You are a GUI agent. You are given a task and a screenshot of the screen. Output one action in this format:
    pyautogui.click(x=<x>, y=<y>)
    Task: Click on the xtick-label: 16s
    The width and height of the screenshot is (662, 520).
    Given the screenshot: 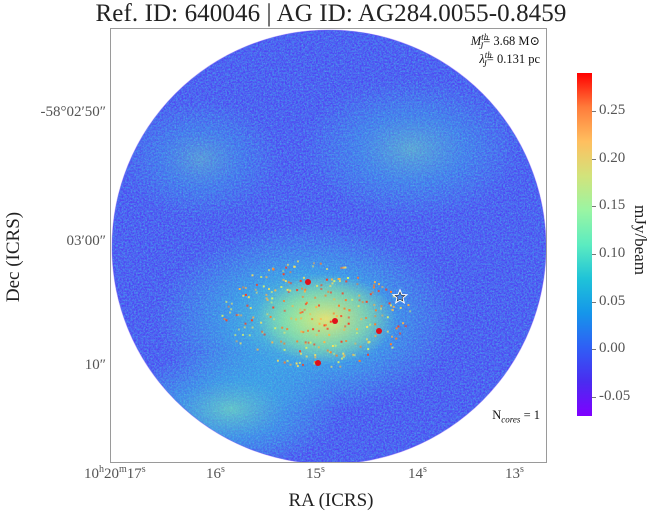 What is the action you would take?
    pyautogui.click(x=215, y=473)
    